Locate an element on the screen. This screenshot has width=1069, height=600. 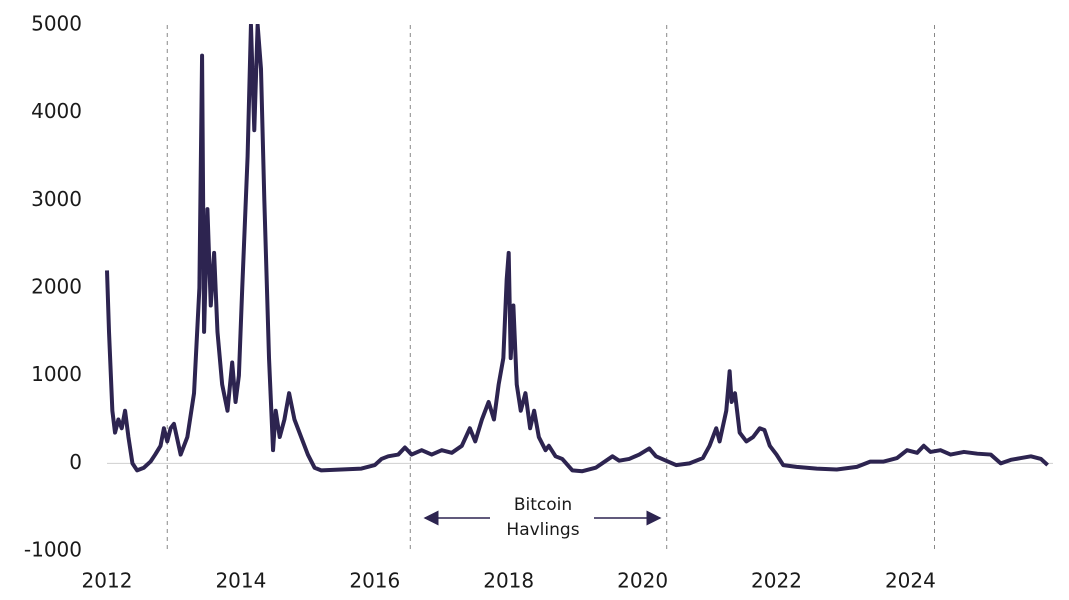
annotation: Bitcoin is located at coordinates (543, 505).